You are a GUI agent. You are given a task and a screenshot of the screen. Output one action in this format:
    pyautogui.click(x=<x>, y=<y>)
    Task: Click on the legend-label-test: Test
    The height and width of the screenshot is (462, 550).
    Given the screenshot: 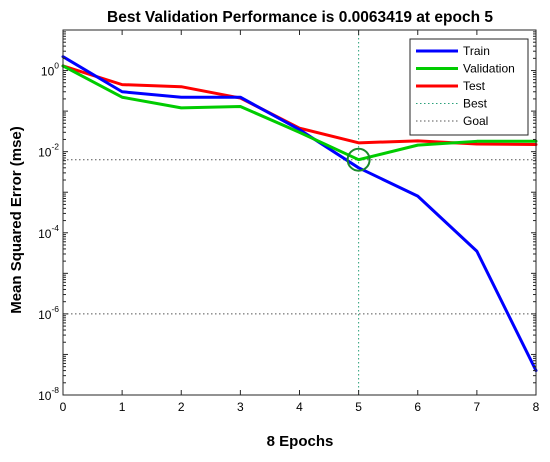 What is the action you would take?
    pyautogui.click(x=474, y=86)
    